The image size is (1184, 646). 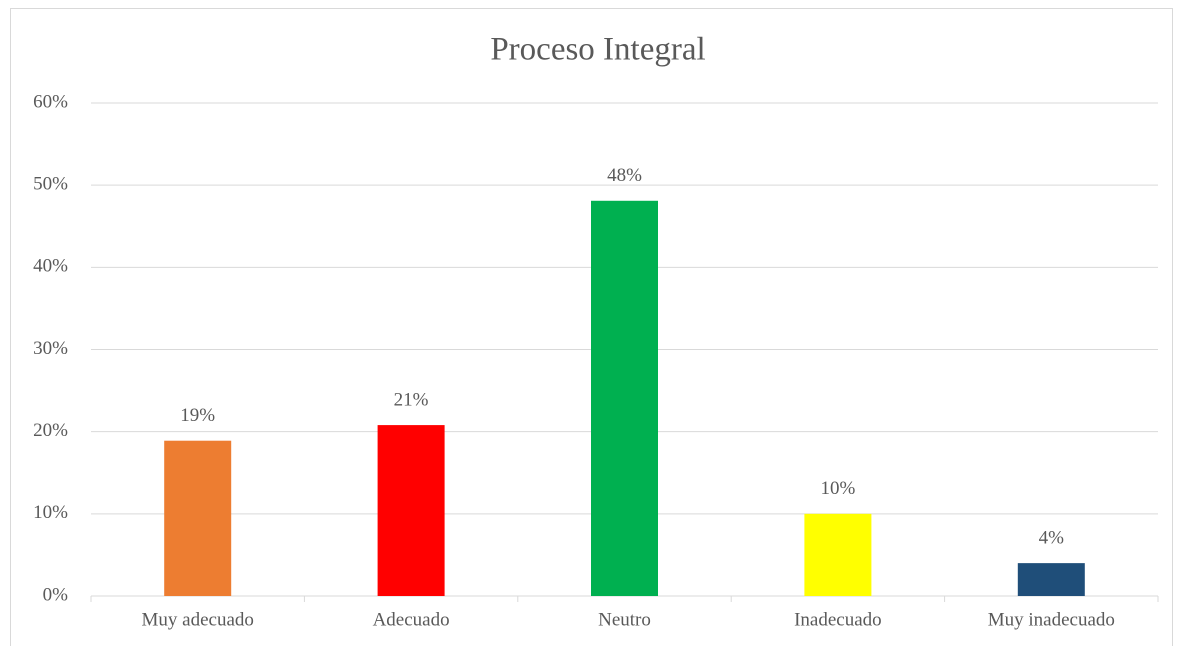 I want to click on y-tick-label: 0%, so click(x=56, y=594).